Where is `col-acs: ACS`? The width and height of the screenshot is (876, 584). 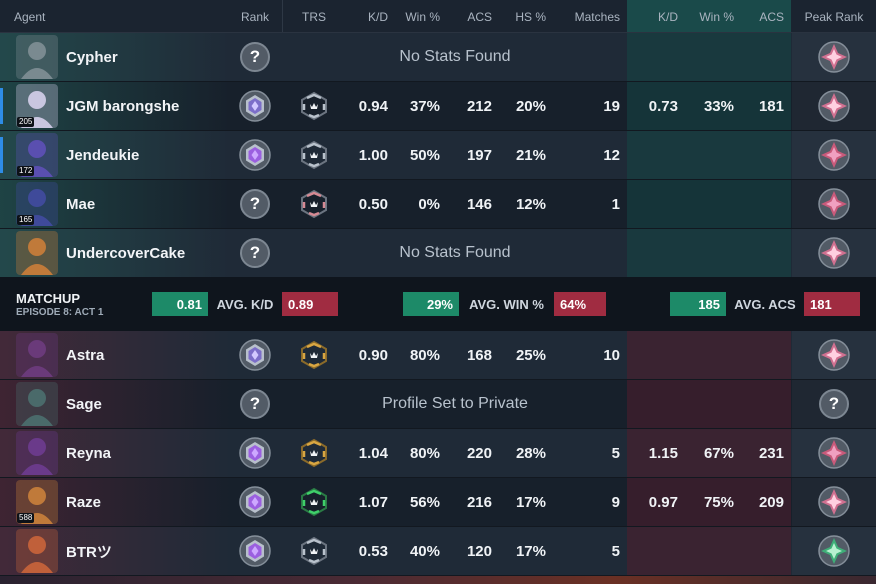 col-acs: ACS is located at coordinates (479, 16).